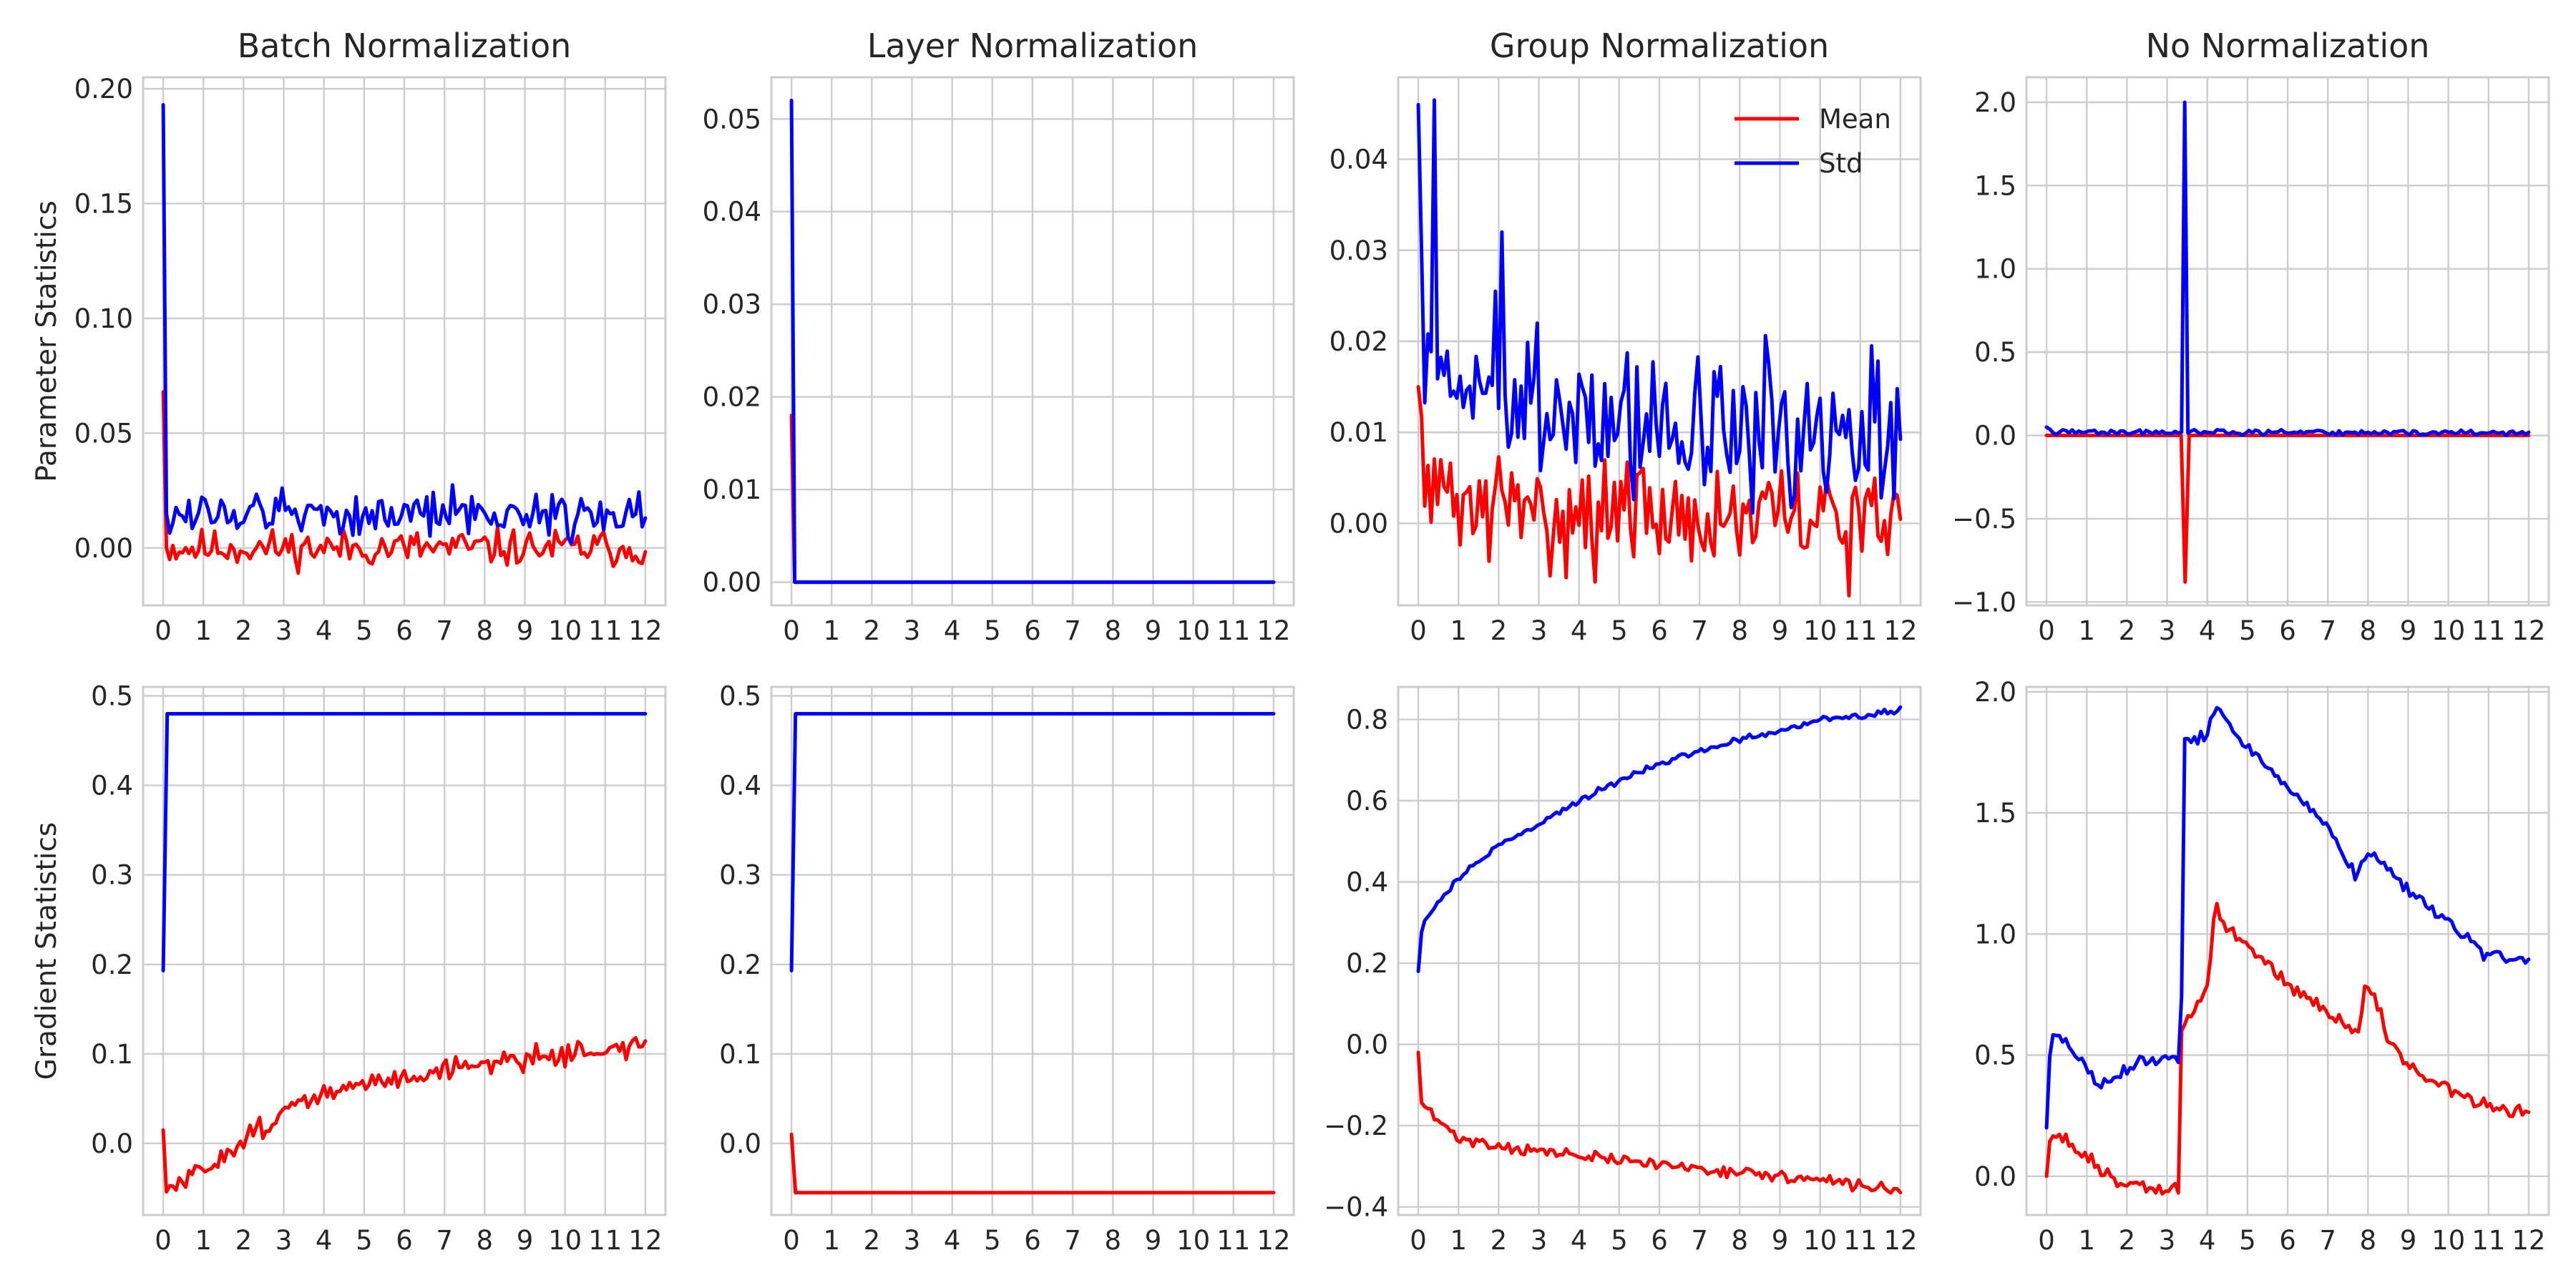 The width and height of the screenshot is (2576, 1288). What do you see at coordinates (1659, 45) in the screenshot?
I see `panel-title: Group Normalization` at bounding box center [1659, 45].